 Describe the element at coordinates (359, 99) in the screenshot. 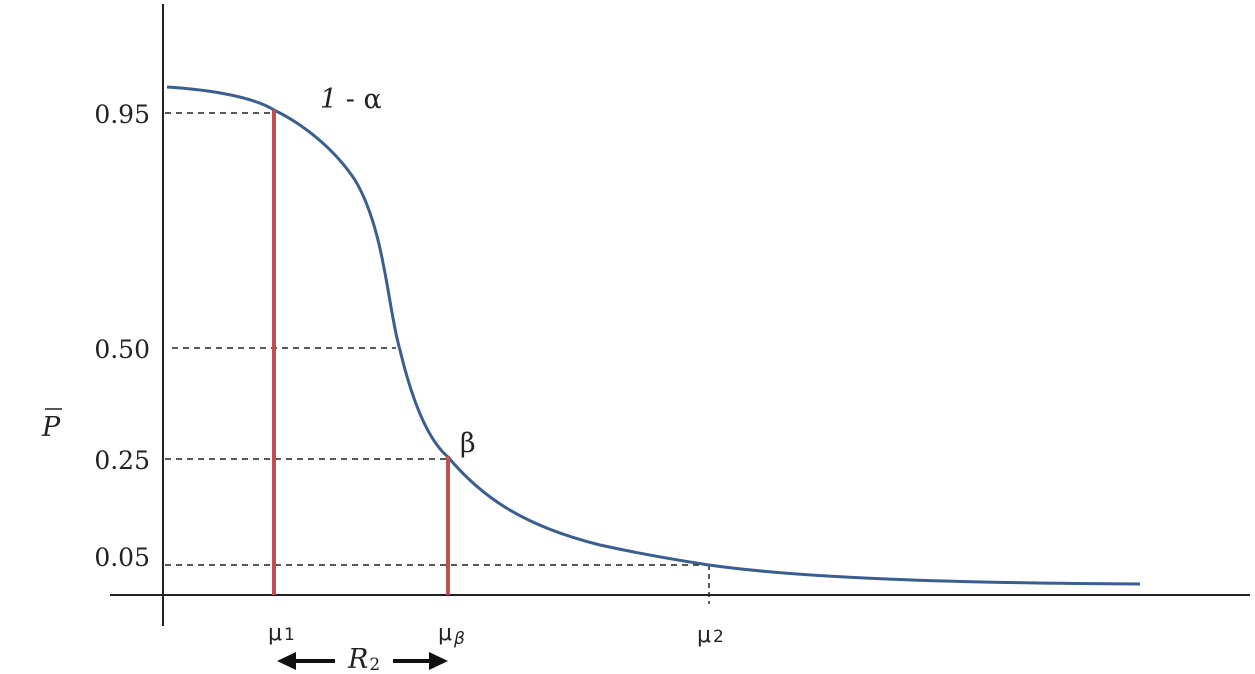

I see `annotation-minus-alpha: - α` at that location.